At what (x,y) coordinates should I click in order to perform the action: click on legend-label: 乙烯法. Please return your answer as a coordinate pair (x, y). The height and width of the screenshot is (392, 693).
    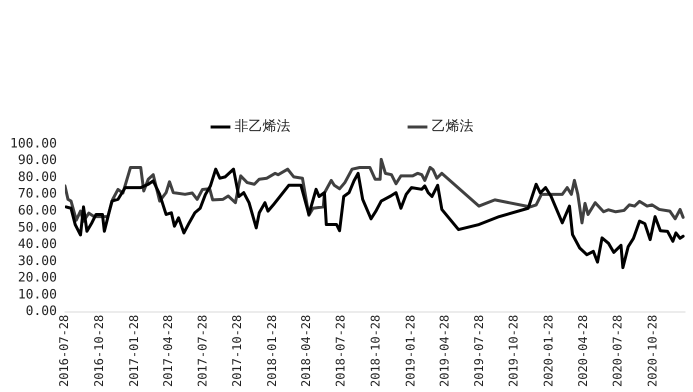
    Looking at the image, I should click on (453, 126).